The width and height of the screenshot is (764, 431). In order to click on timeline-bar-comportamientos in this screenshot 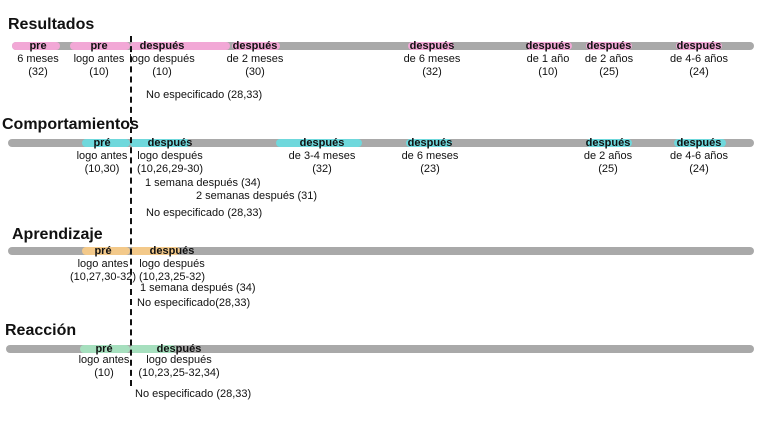, I will do `click(381, 143)`.